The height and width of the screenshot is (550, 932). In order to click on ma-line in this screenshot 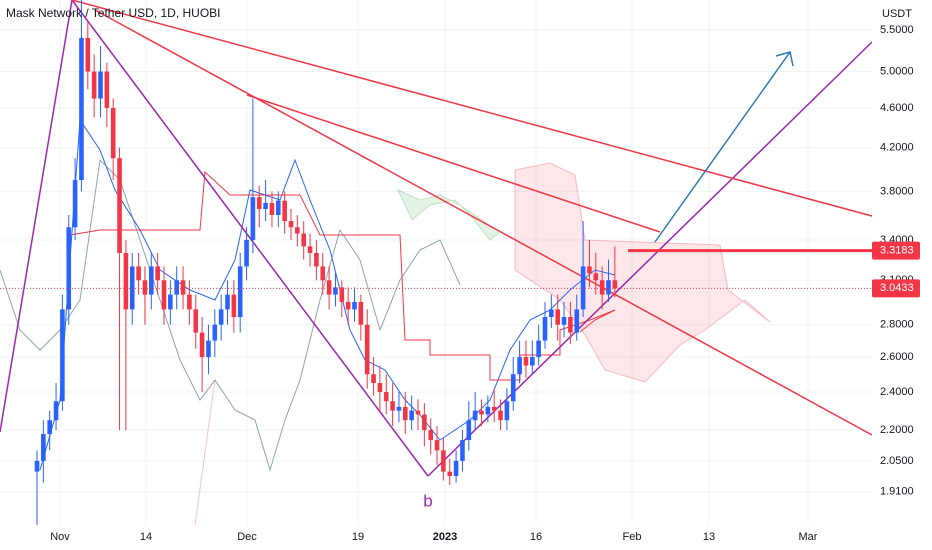, I will do `click(597, 321)`.